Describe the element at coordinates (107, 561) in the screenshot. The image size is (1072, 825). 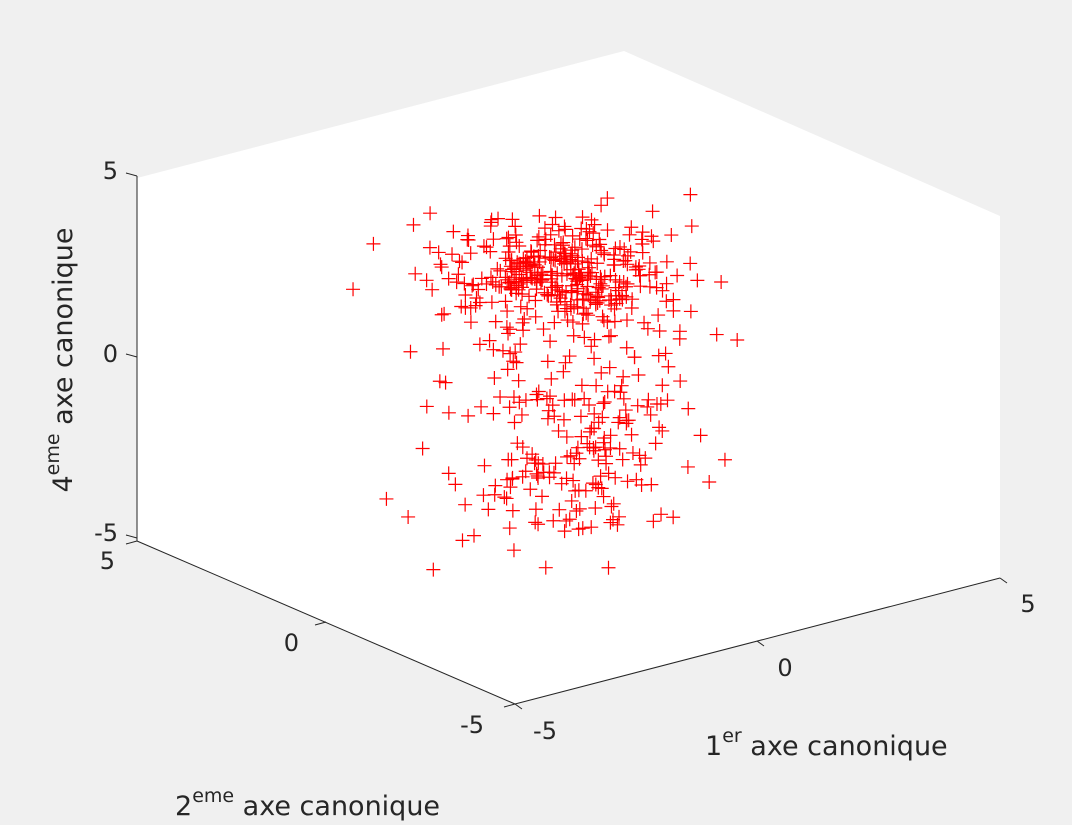
I see `y-tick-label: 5` at that location.